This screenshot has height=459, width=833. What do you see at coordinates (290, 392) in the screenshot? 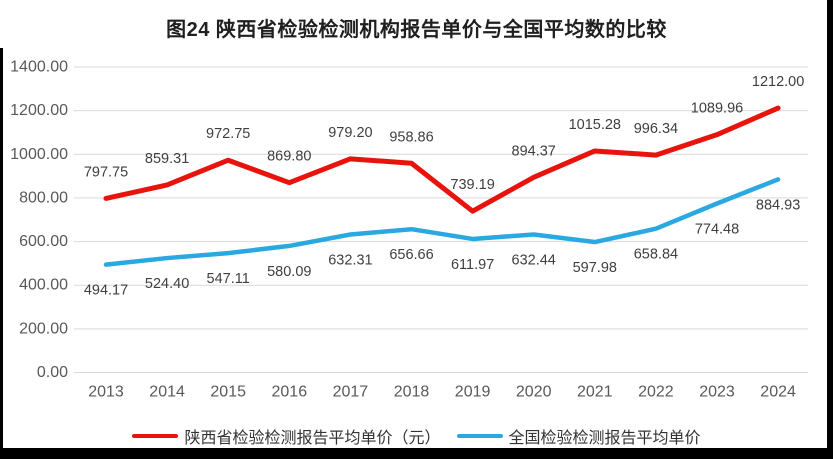
I see `x-tick-label: 2016` at bounding box center [290, 392].